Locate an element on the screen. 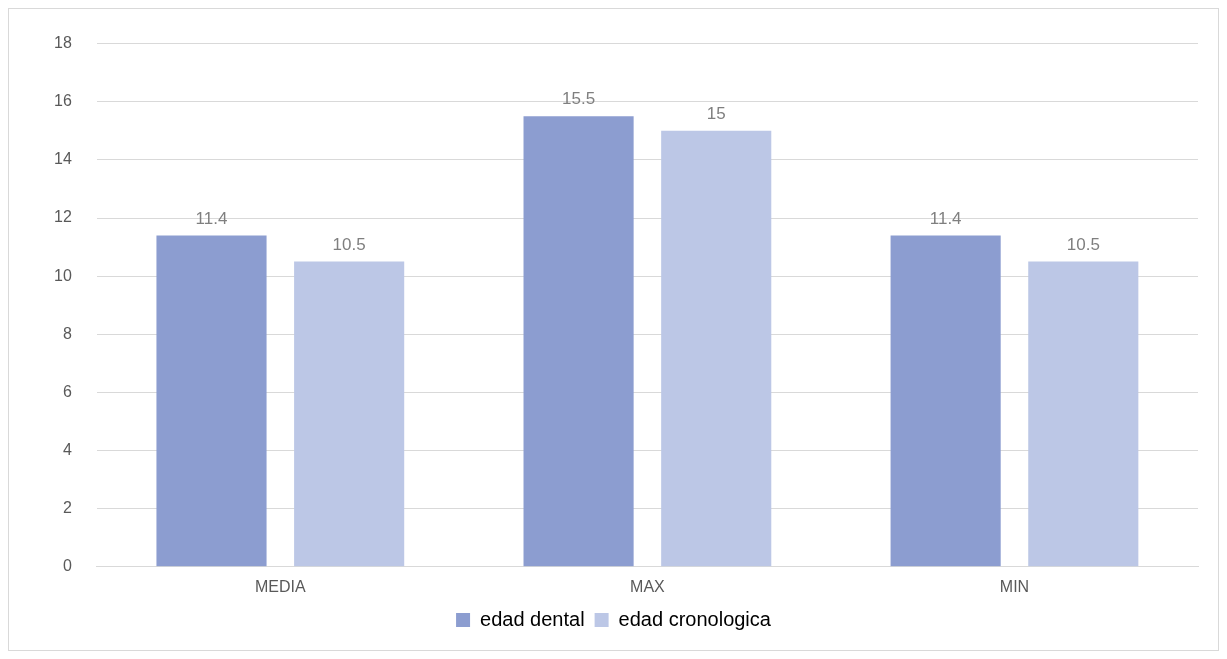 The height and width of the screenshot is (659, 1227). y-tick-label: 10 is located at coordinates (63, 275).